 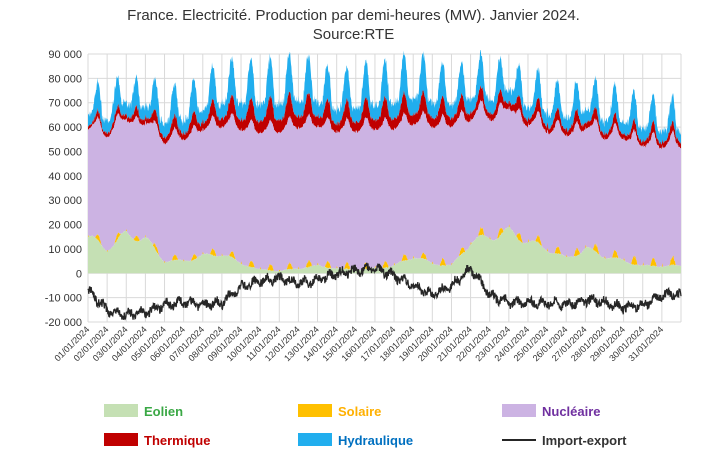 I want to click on legend-item-nucleaire: Nucléaire, so click(x=551, y=411).